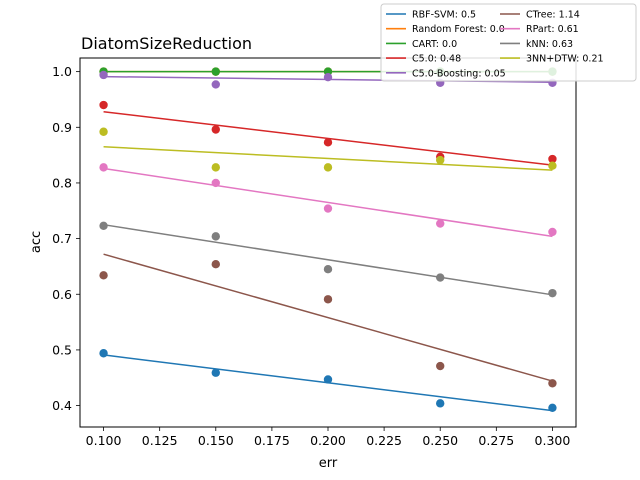 Image resolution: width=640 pixels, height=480 pixels. I want to click on y-axis: 0.4 0.5 0.6 0.7 0.8 0.9 1.0, so click(66, 238).